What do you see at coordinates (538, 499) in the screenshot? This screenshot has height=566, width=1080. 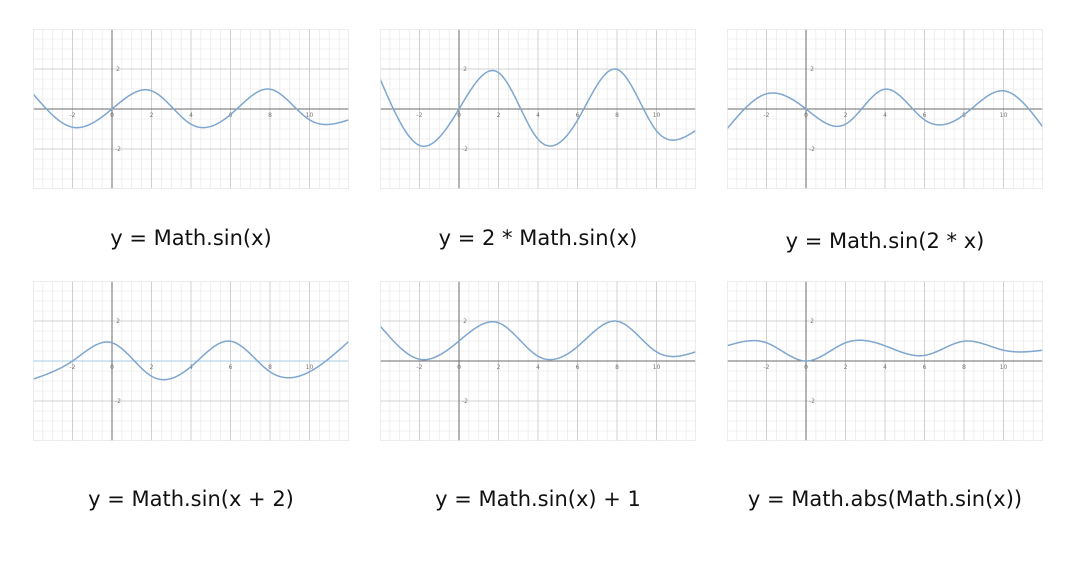 I see `chart-title-sin-x-plus-1: y = Math.sin(x) + 1` at bounding box center [538, 499].